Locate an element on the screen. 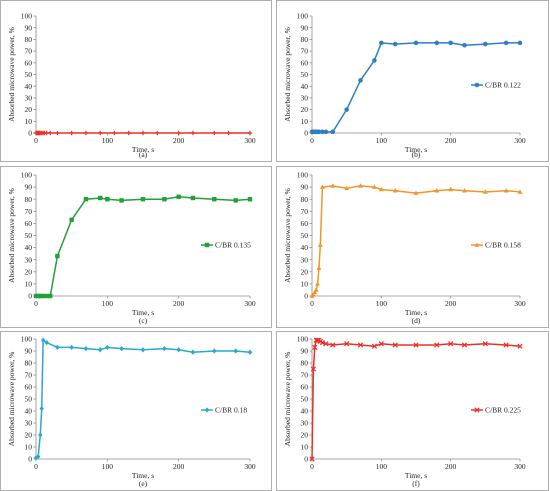 This screenshot has width=550, height=491. panel-label: (e) is located at coordinates (143, 483).